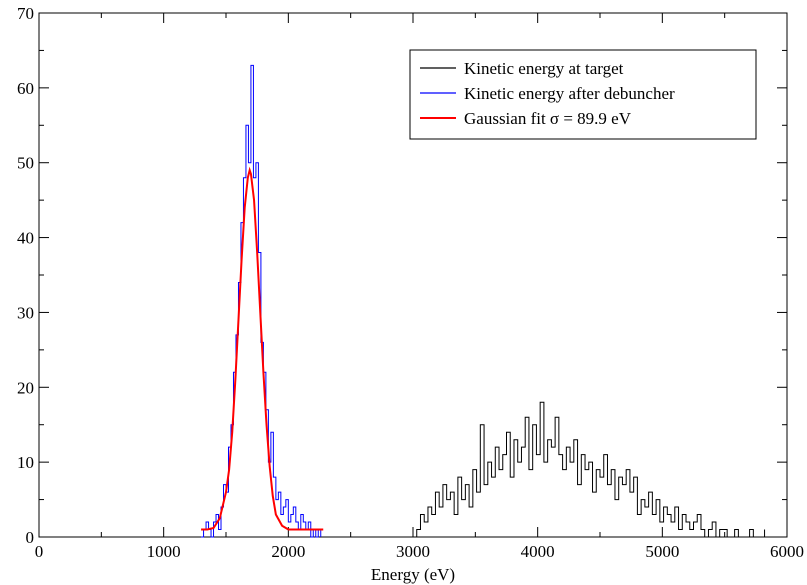 The height and width of the screenshot is (585, 807). I want to click on y-tick-label: 50, so click(25, 163).